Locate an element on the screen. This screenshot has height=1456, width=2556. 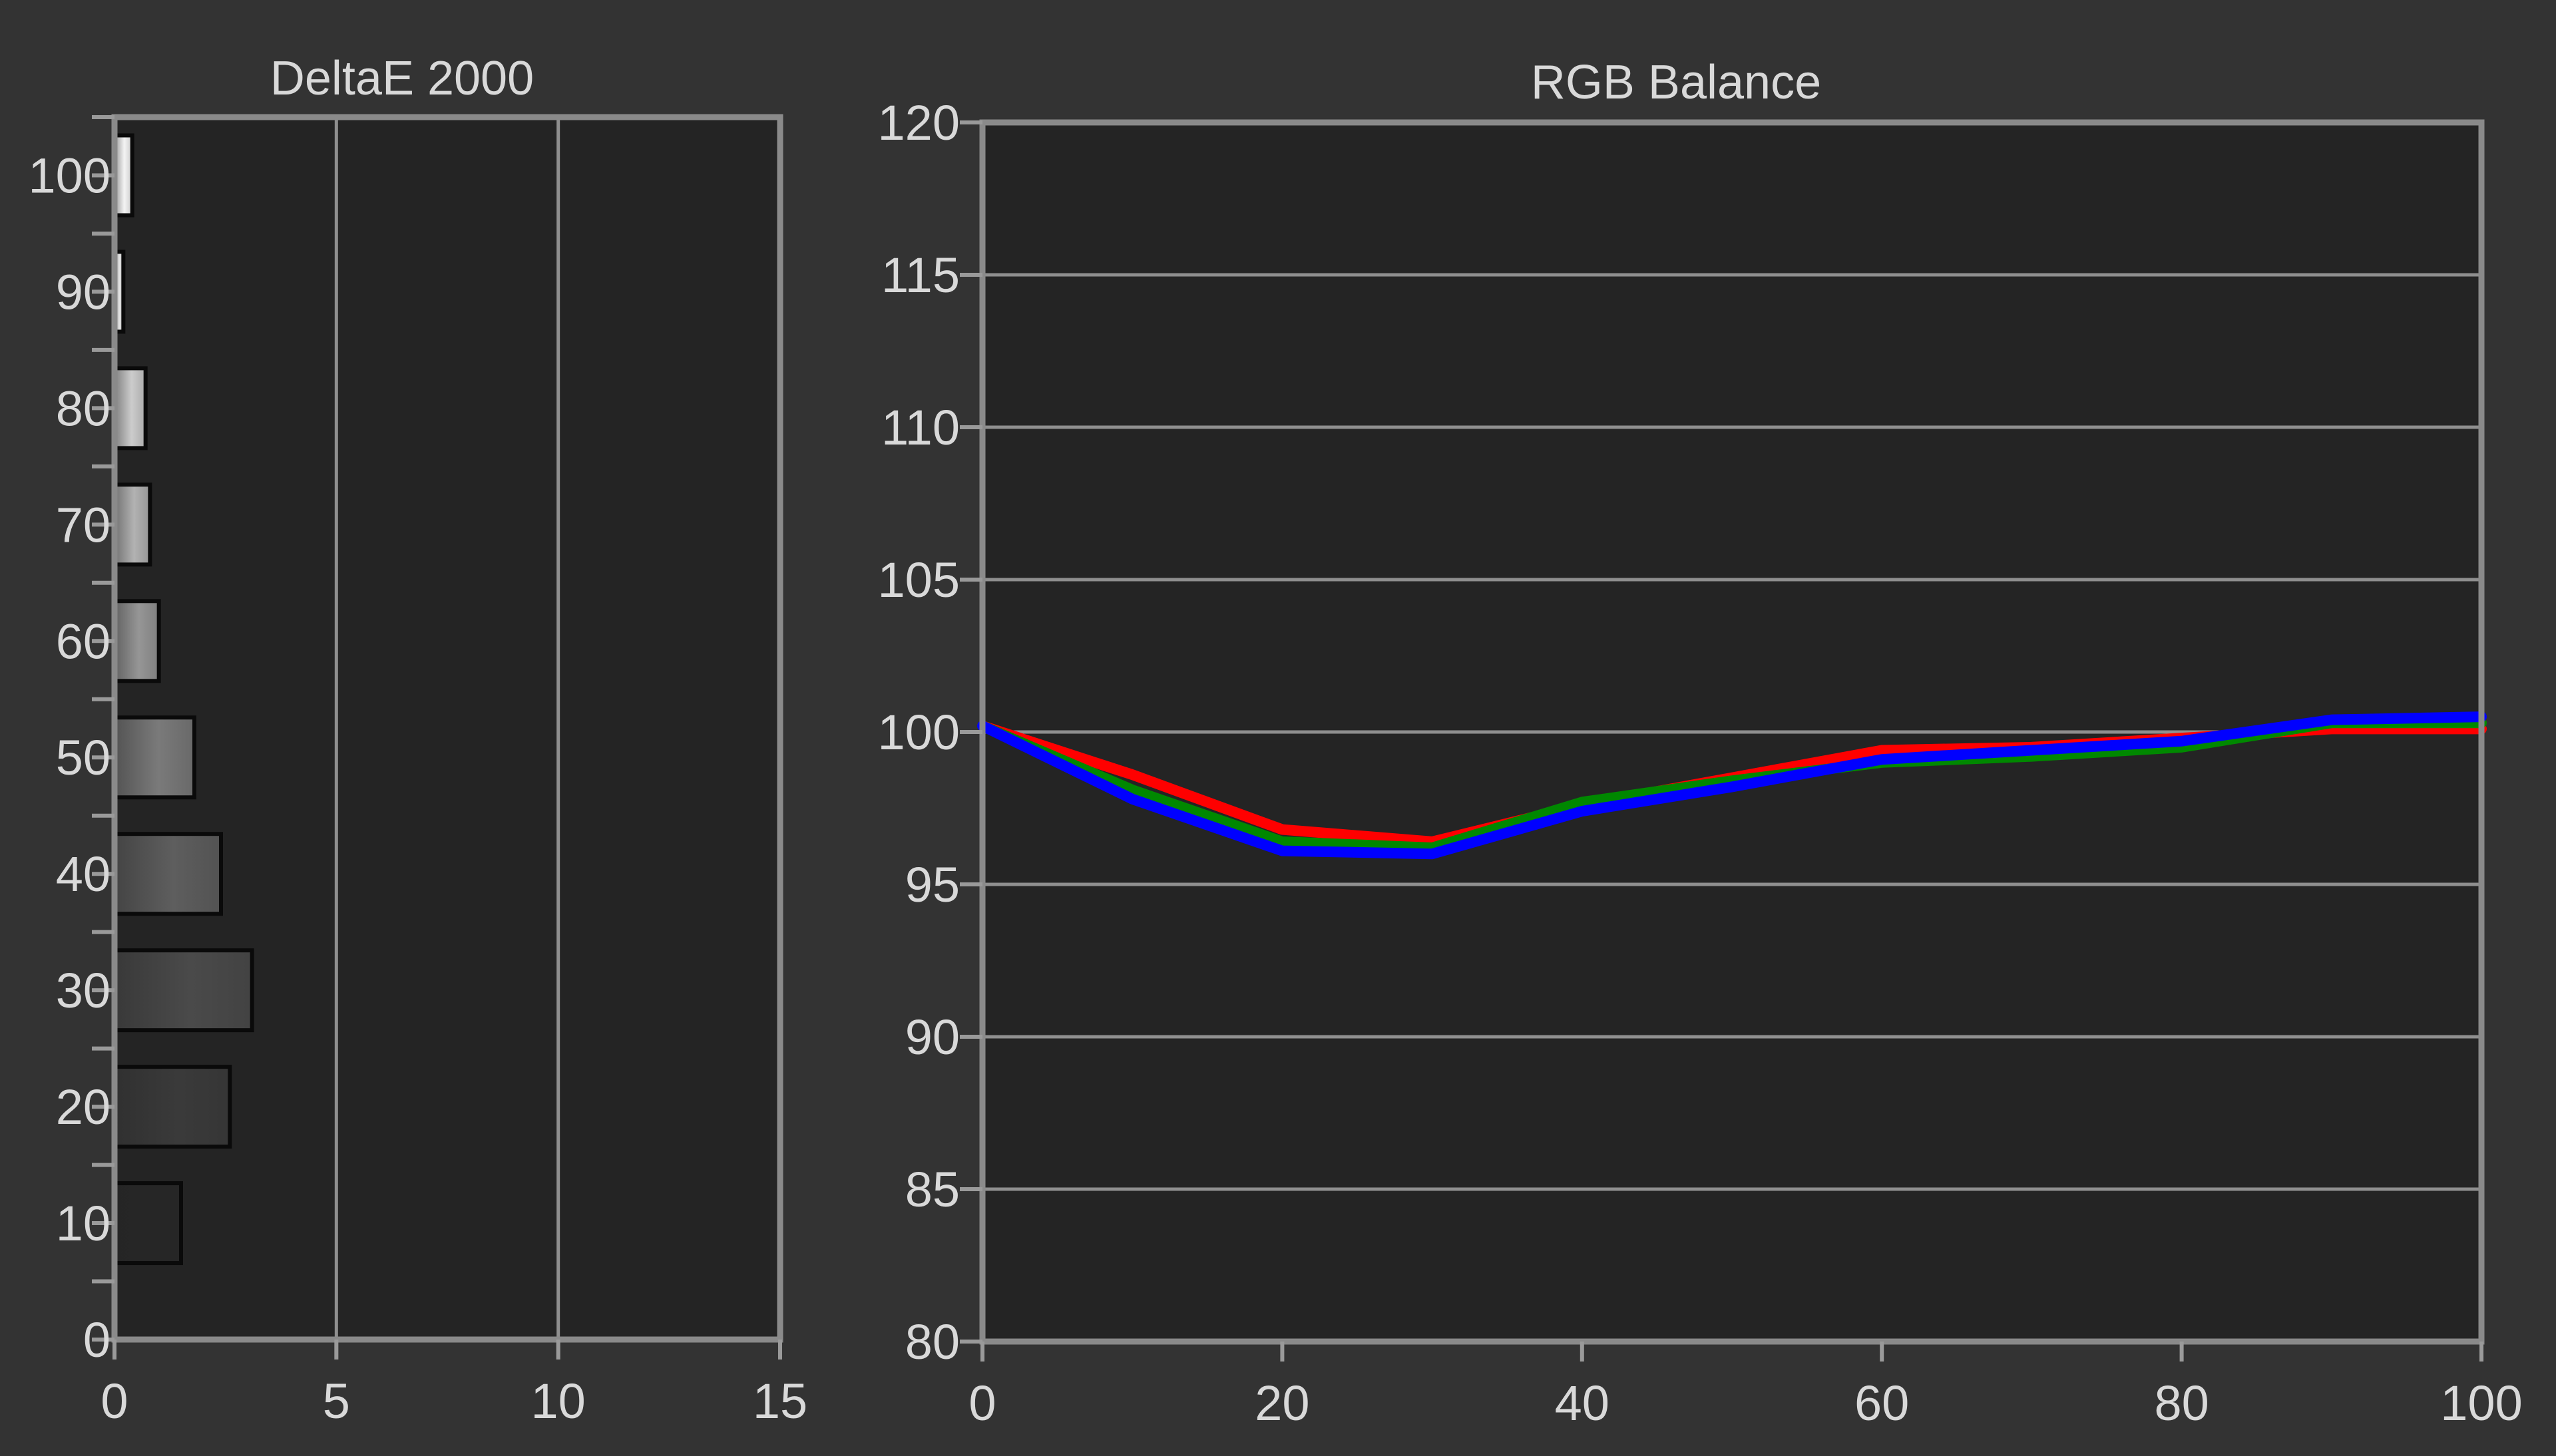
rgb-y-tick-label-100: 100 is located at coordinates (919, 733).